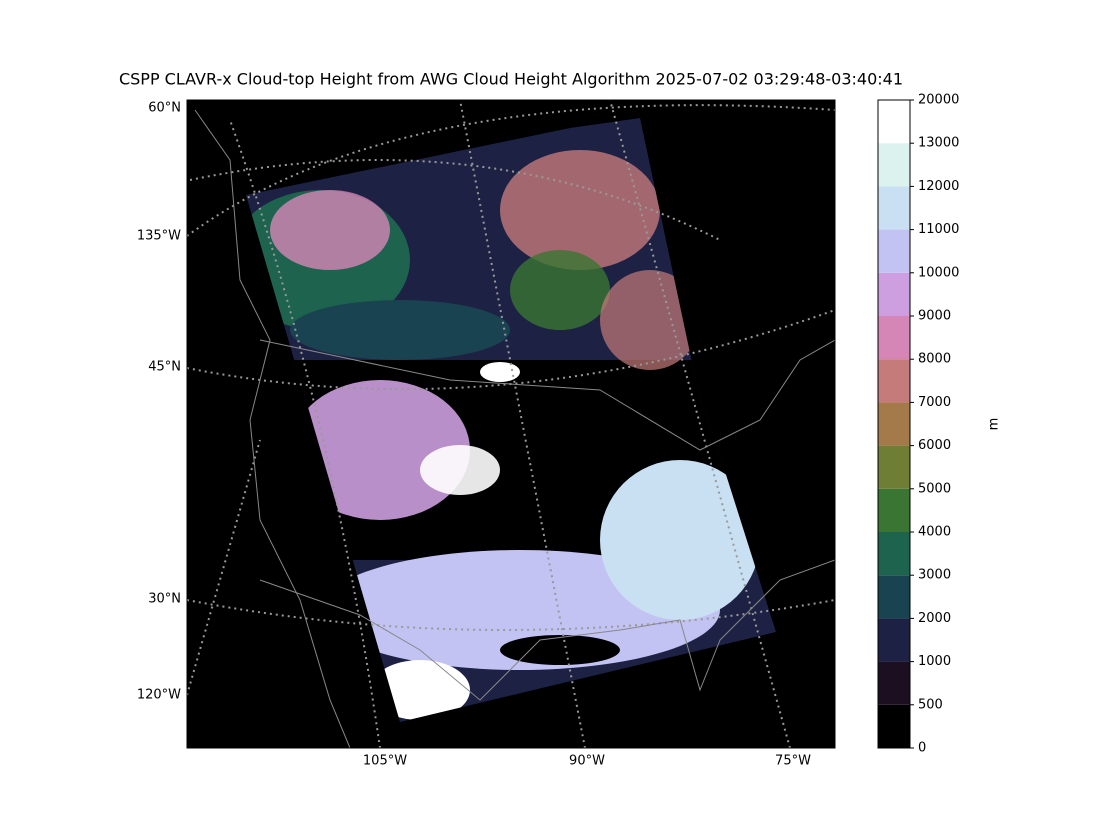 This screenshot has width=1120, height=840. I want to click on colorbar-tick-label: 5000, so click(934, 488).